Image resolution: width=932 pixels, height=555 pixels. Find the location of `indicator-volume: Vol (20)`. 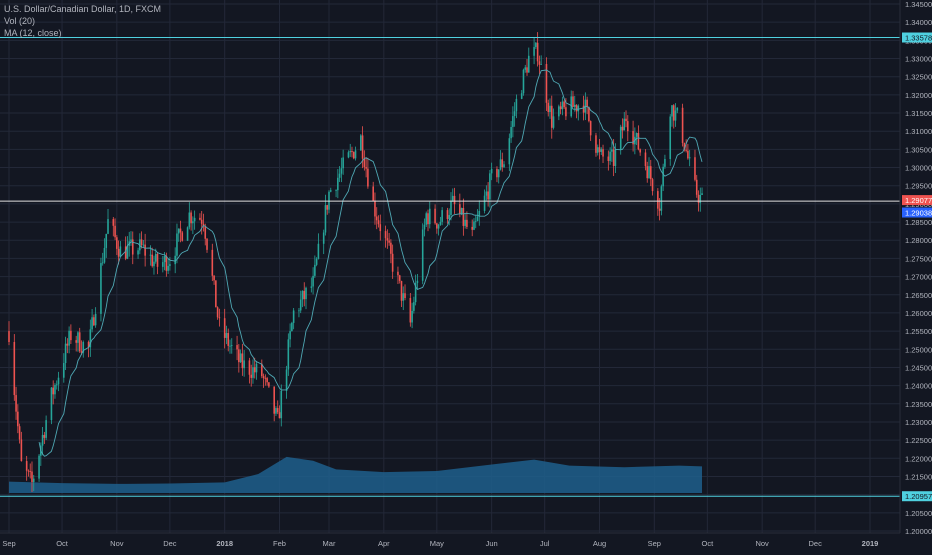

indicator-volume: Vol (20) is located at coordinates (20, 21).